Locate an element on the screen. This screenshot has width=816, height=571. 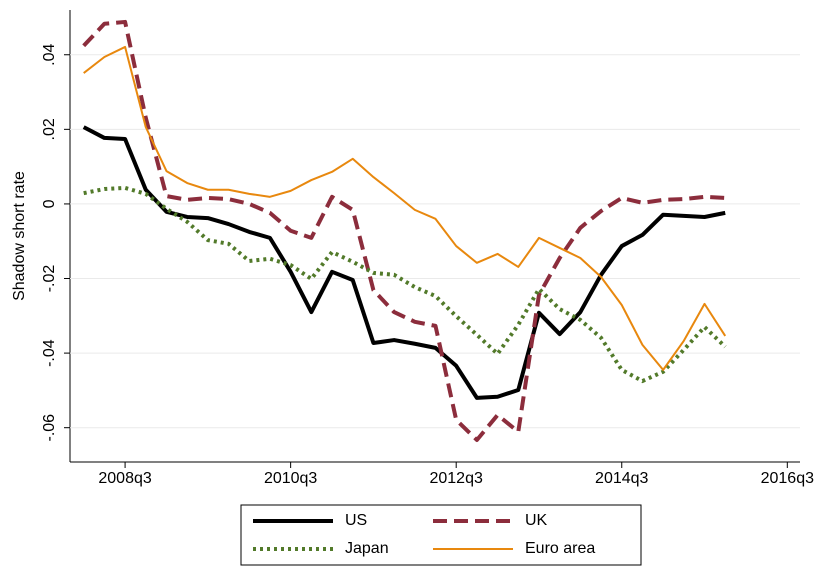
legend-label: UK is located at coordinates (536, 520).